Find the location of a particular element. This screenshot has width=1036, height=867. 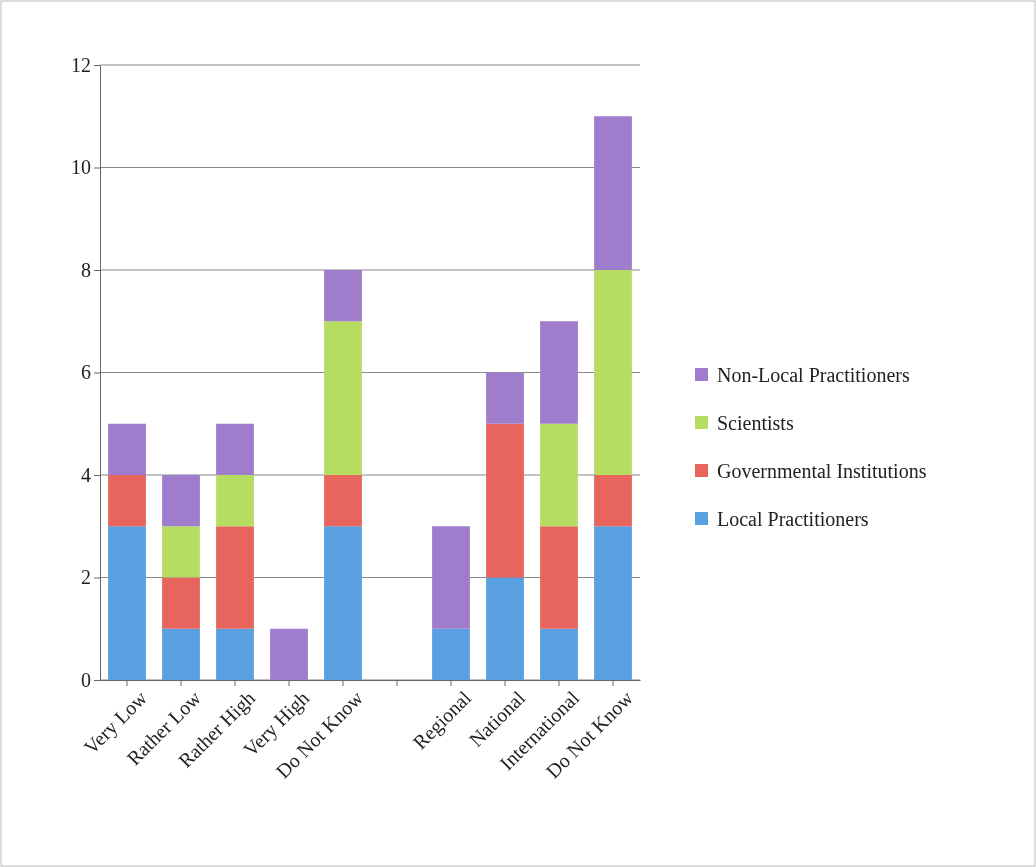

y-tick-label: 8 is located at coordinates (86, 269).